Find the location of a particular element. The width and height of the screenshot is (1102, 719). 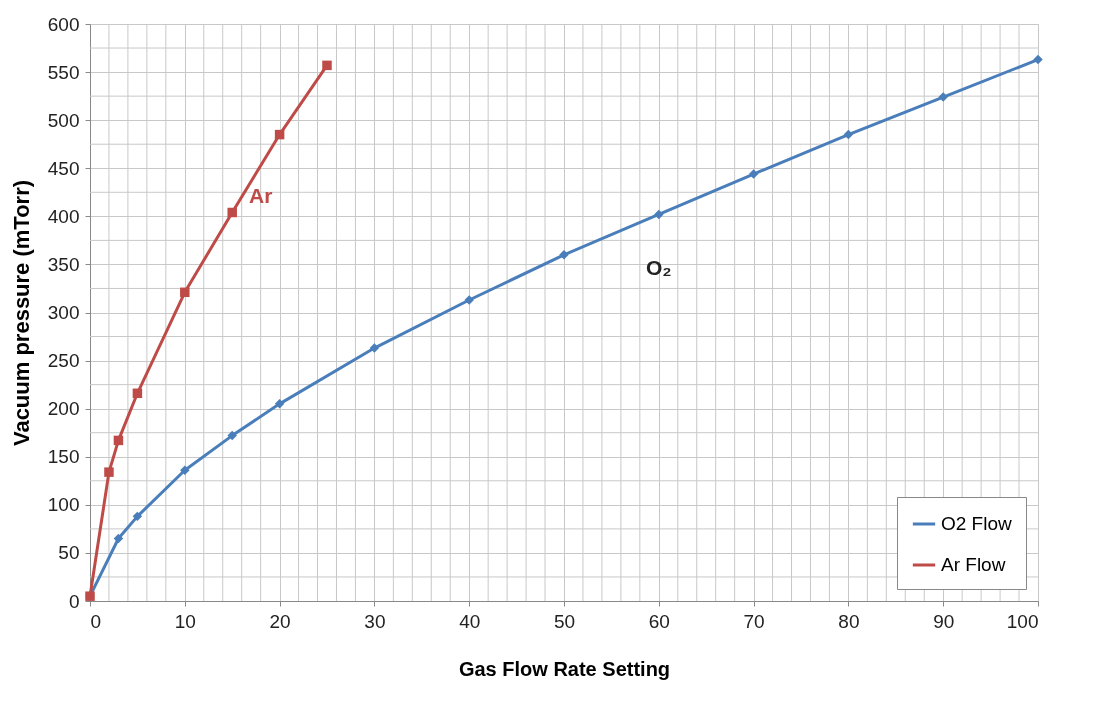

y-tick-label: 0 is located at coordinates (74, 601).